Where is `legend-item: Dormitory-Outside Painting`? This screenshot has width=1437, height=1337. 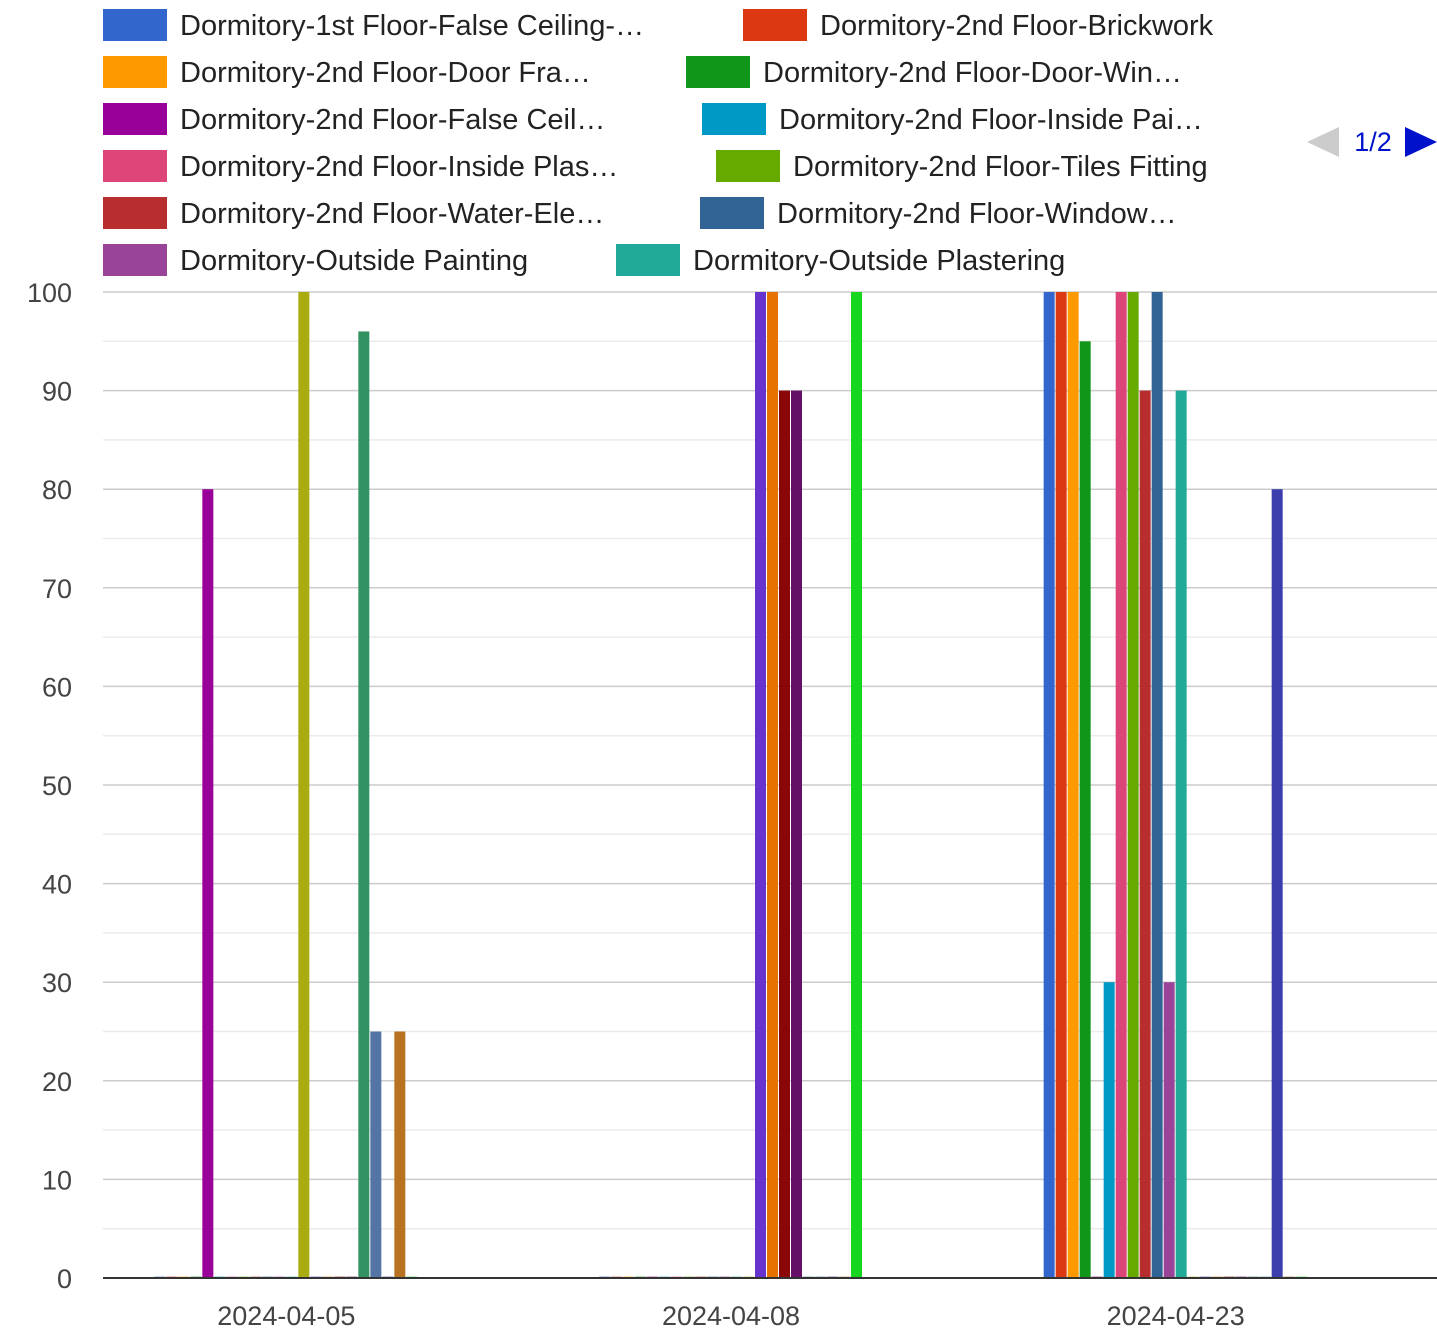
legend-item: Dormitory-Outside Painting is located at coordinates (315, 260).